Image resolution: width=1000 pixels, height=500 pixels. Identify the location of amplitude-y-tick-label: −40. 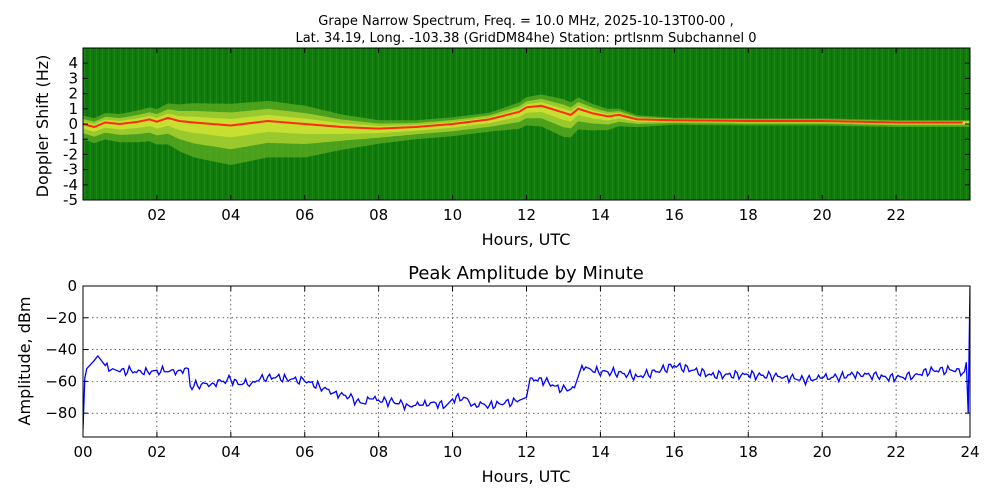
(61, 350).